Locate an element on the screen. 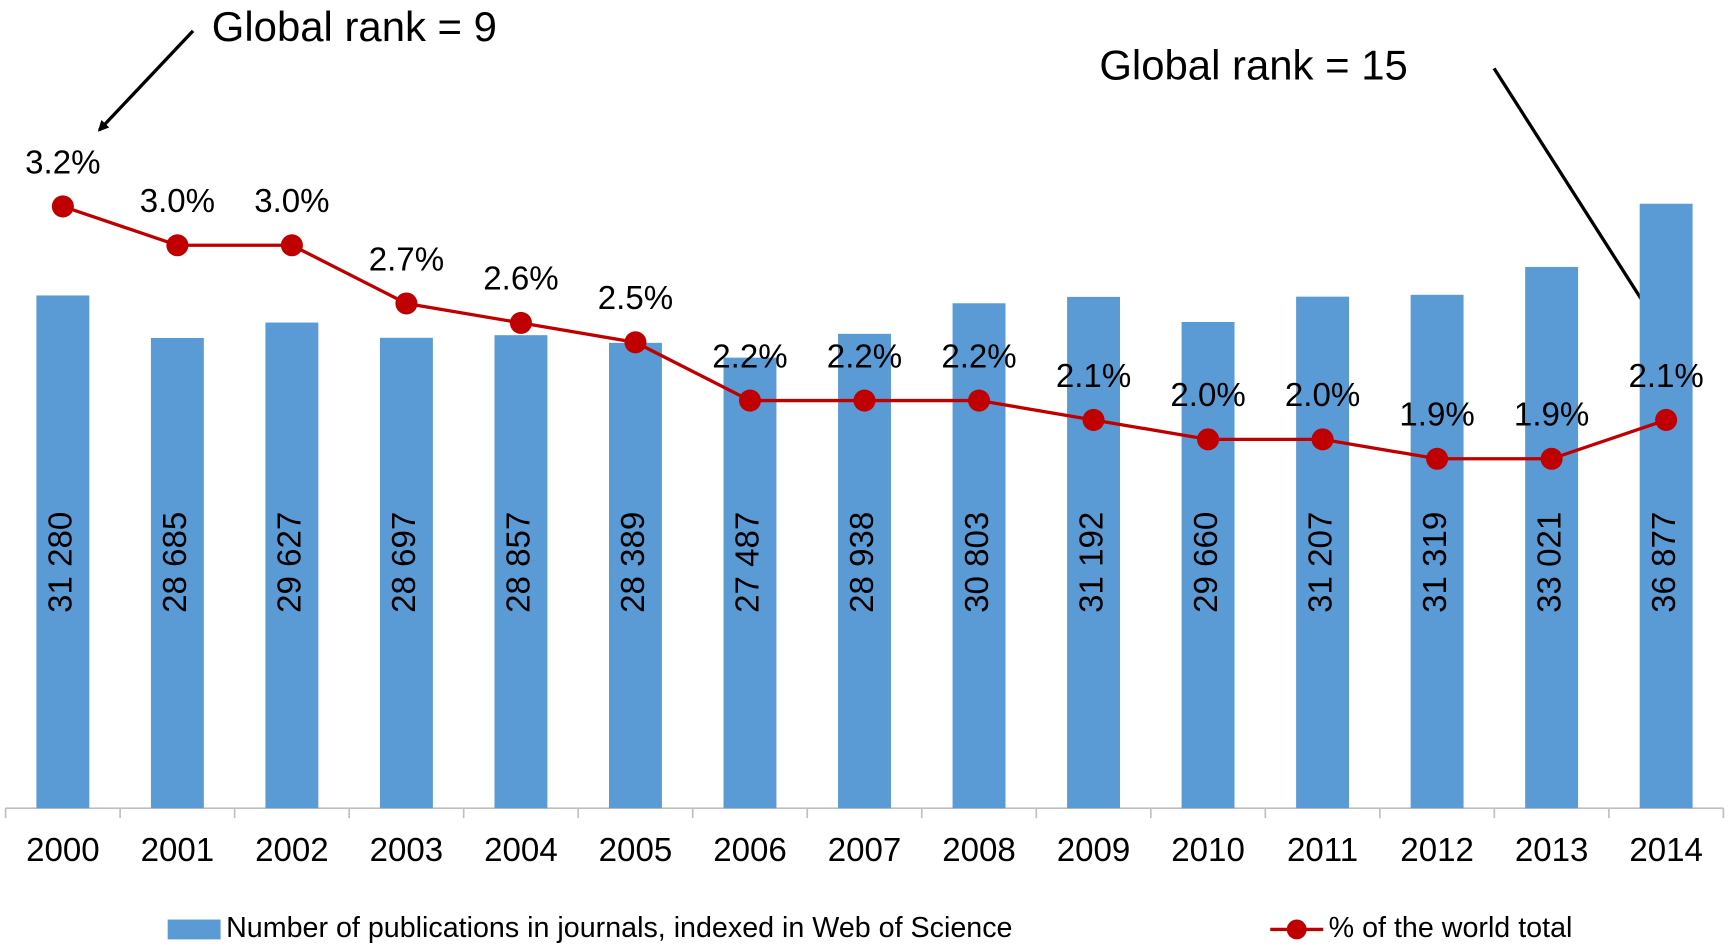  bar-value-label: 28 697 is located at coordinates (404, 562).